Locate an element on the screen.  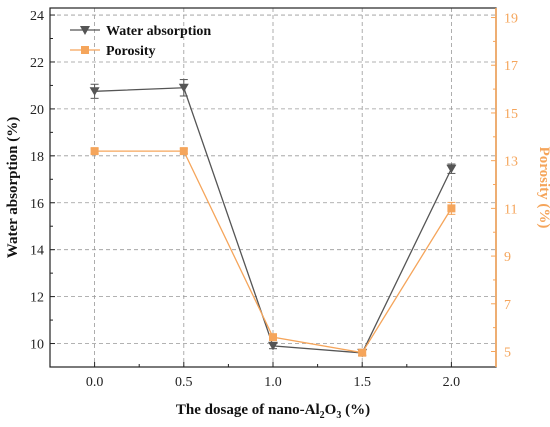
bottom-axis: 0.0 0.5 1.0 1.5 2.0 is located at coordinates (273, 376).